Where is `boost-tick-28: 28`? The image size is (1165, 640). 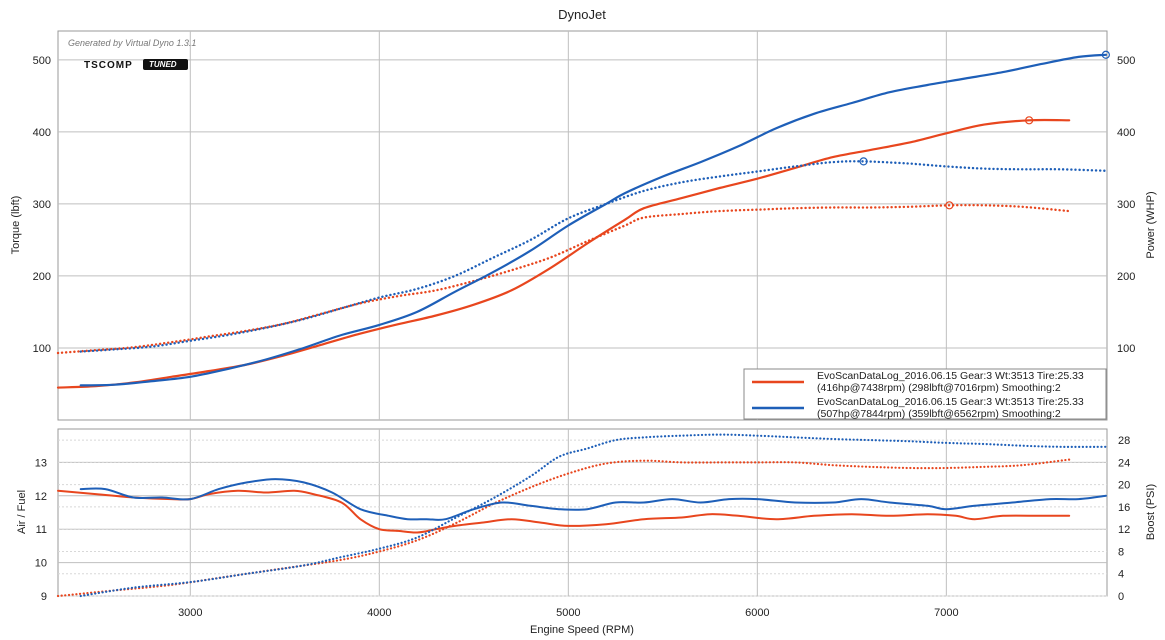
boost-tick-28: 28 is located at coordinates (1124, 441).